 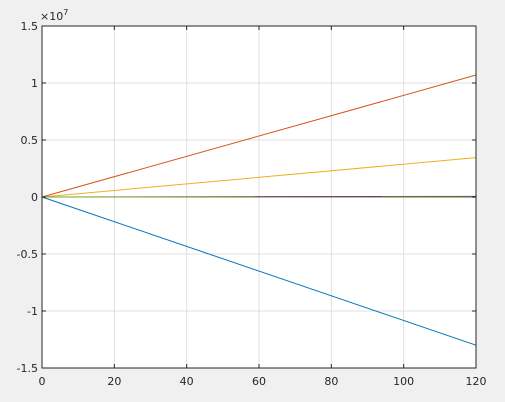 What do you see at coordinates (30, 140) in the screenshot?
I see `y-tick-label: 0.5` at bounding box center [30, 140].